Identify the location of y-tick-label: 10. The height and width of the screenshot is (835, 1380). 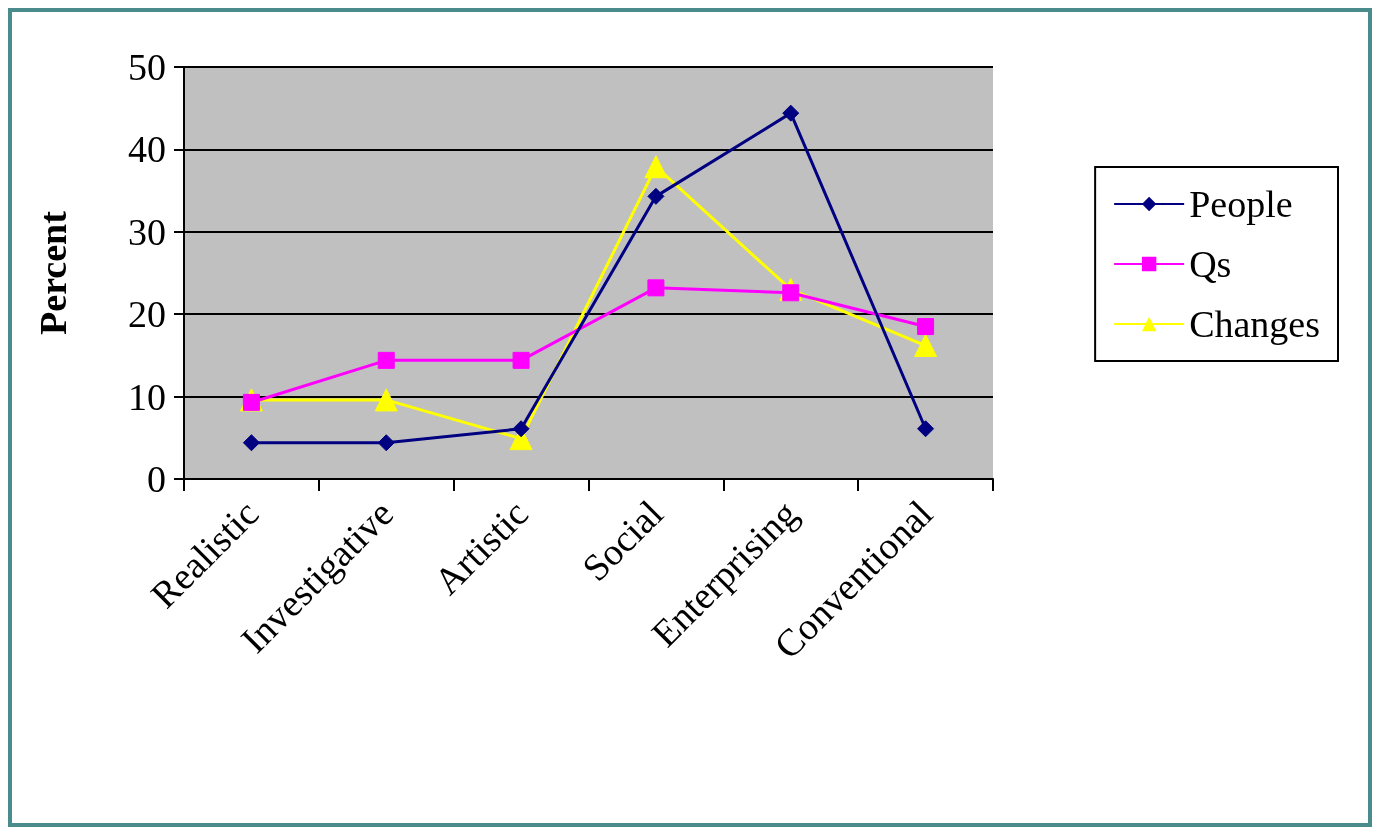
(147, 396).